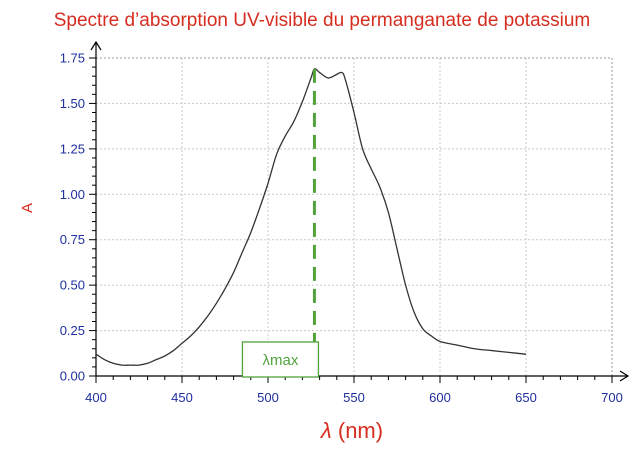 The image size is (644, 461). What do you see at coordinates (72, 330) in the screenshot?
I see `y-tick-label-1: 0.25` at bounding box center [72, 330].